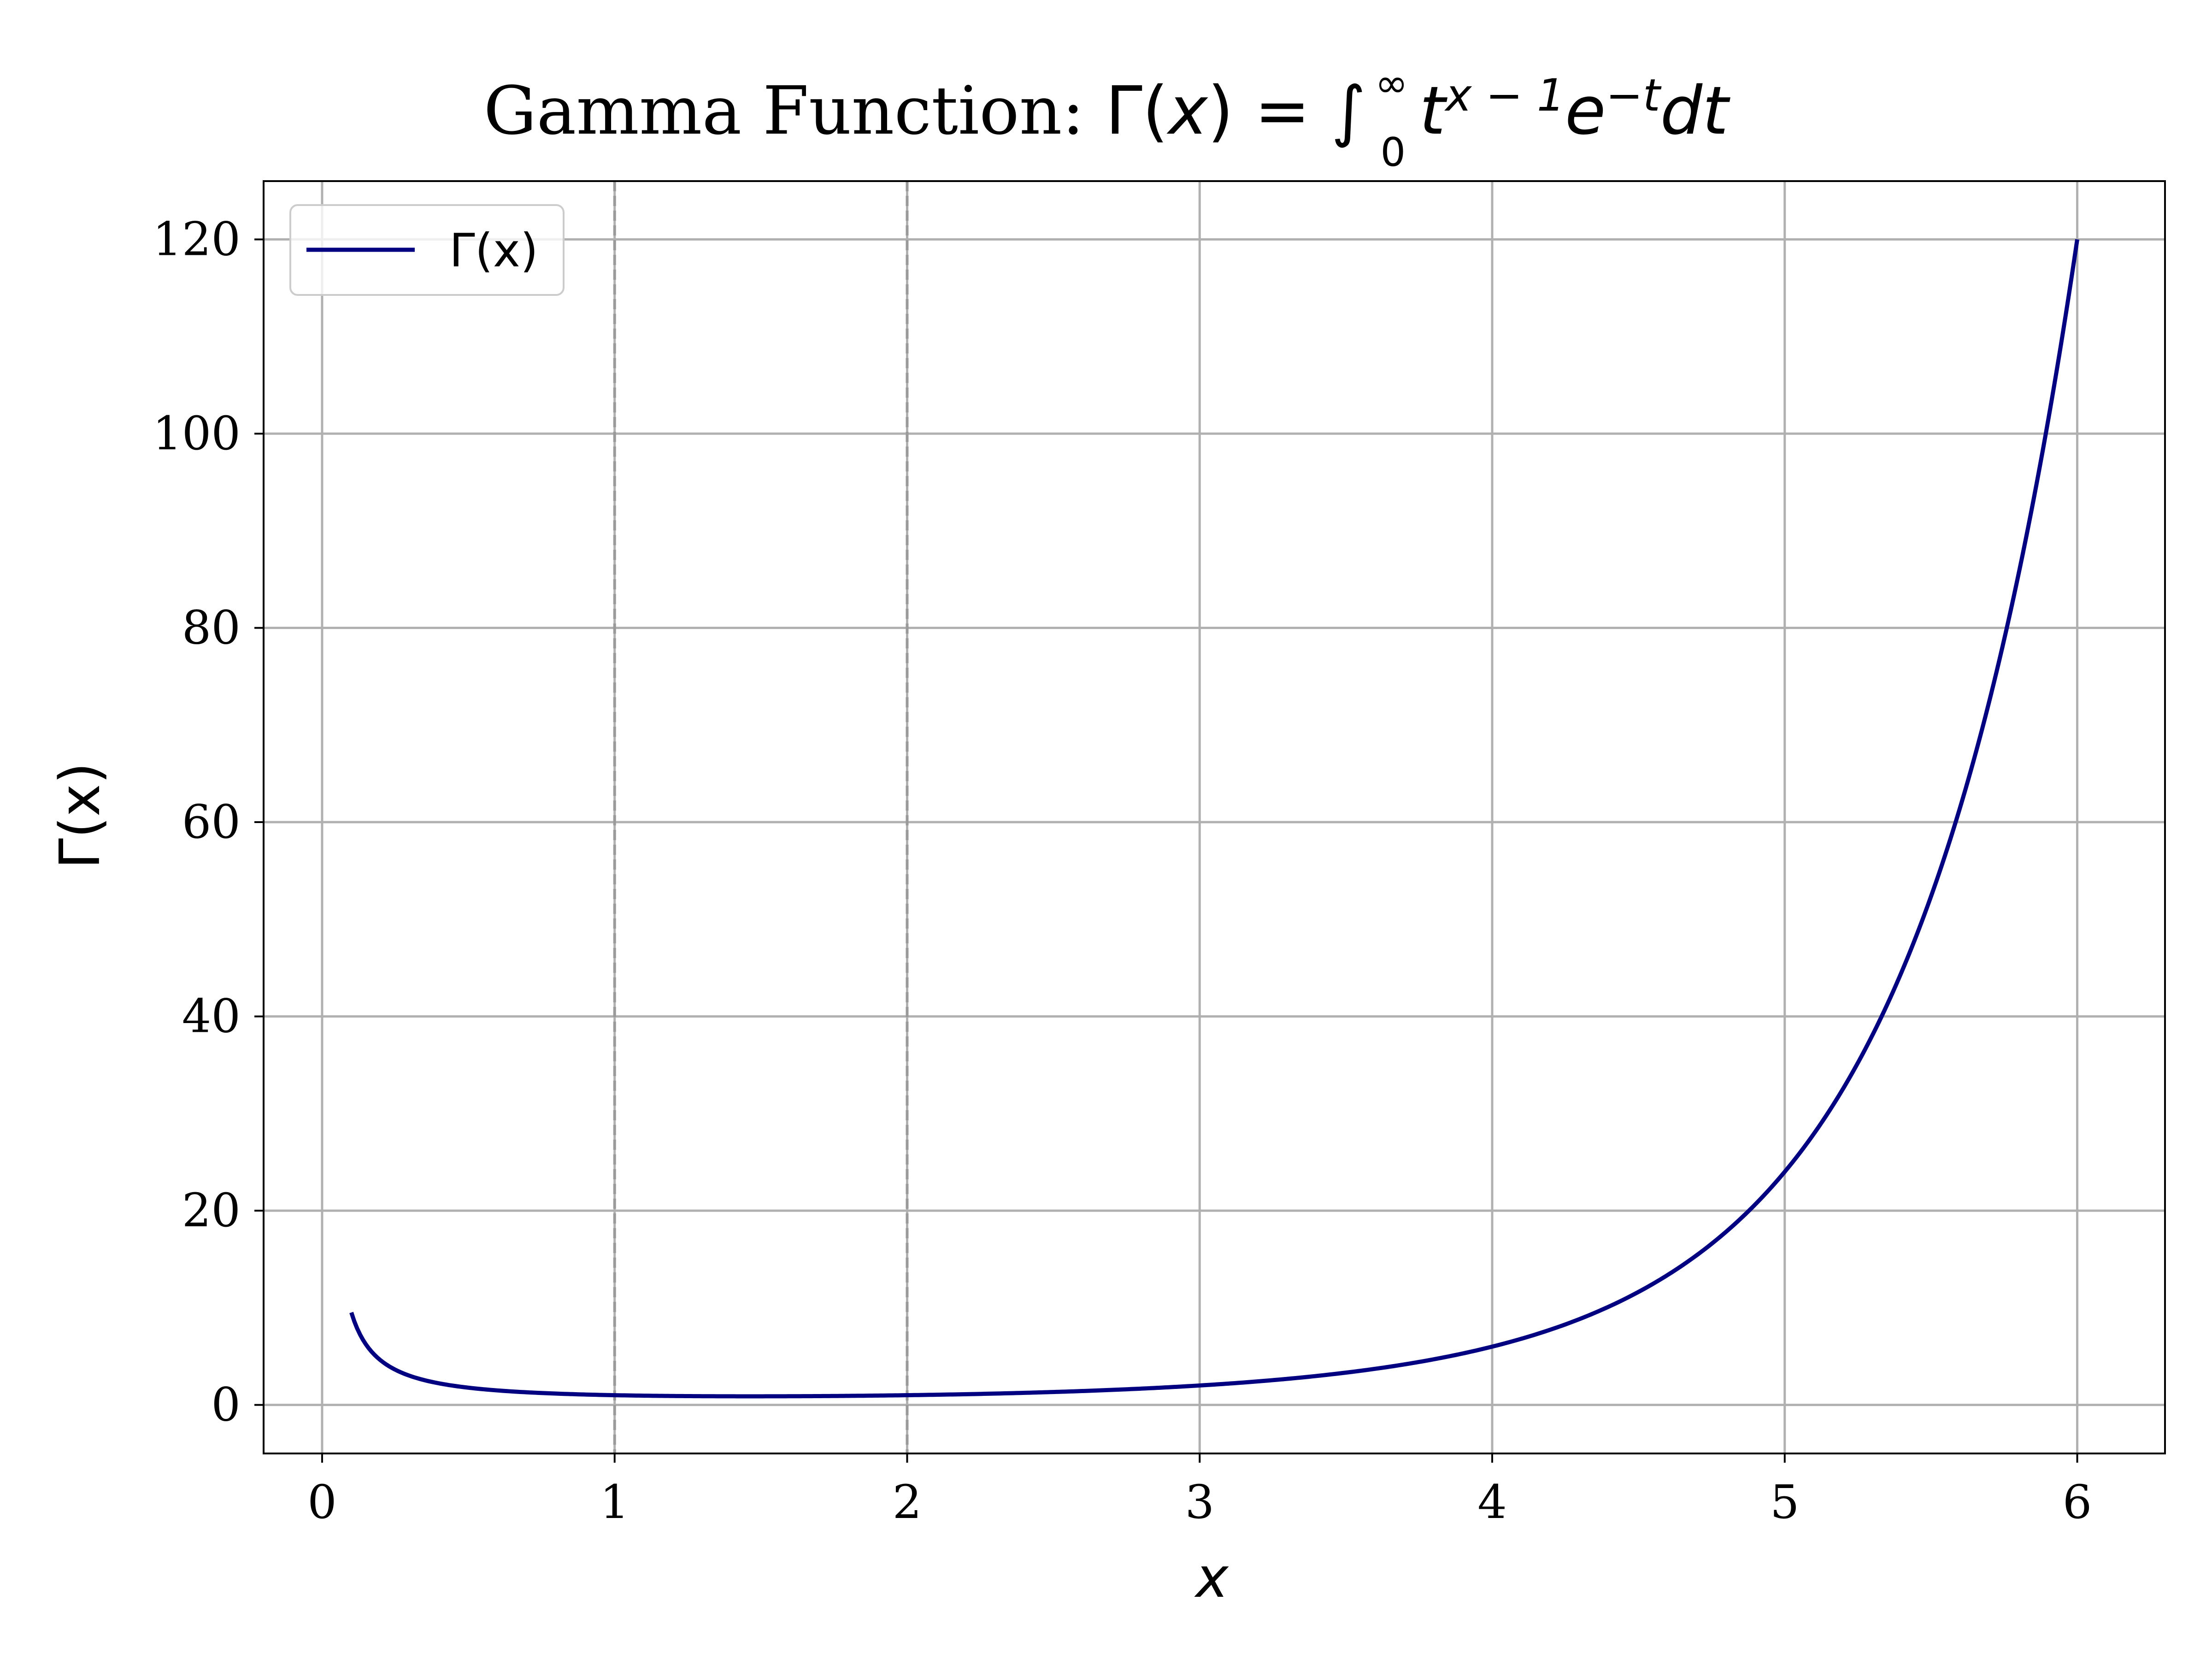 The image size is (2212, 1659). I want to click on x-tick-label: 3, so click(1199, 1502).